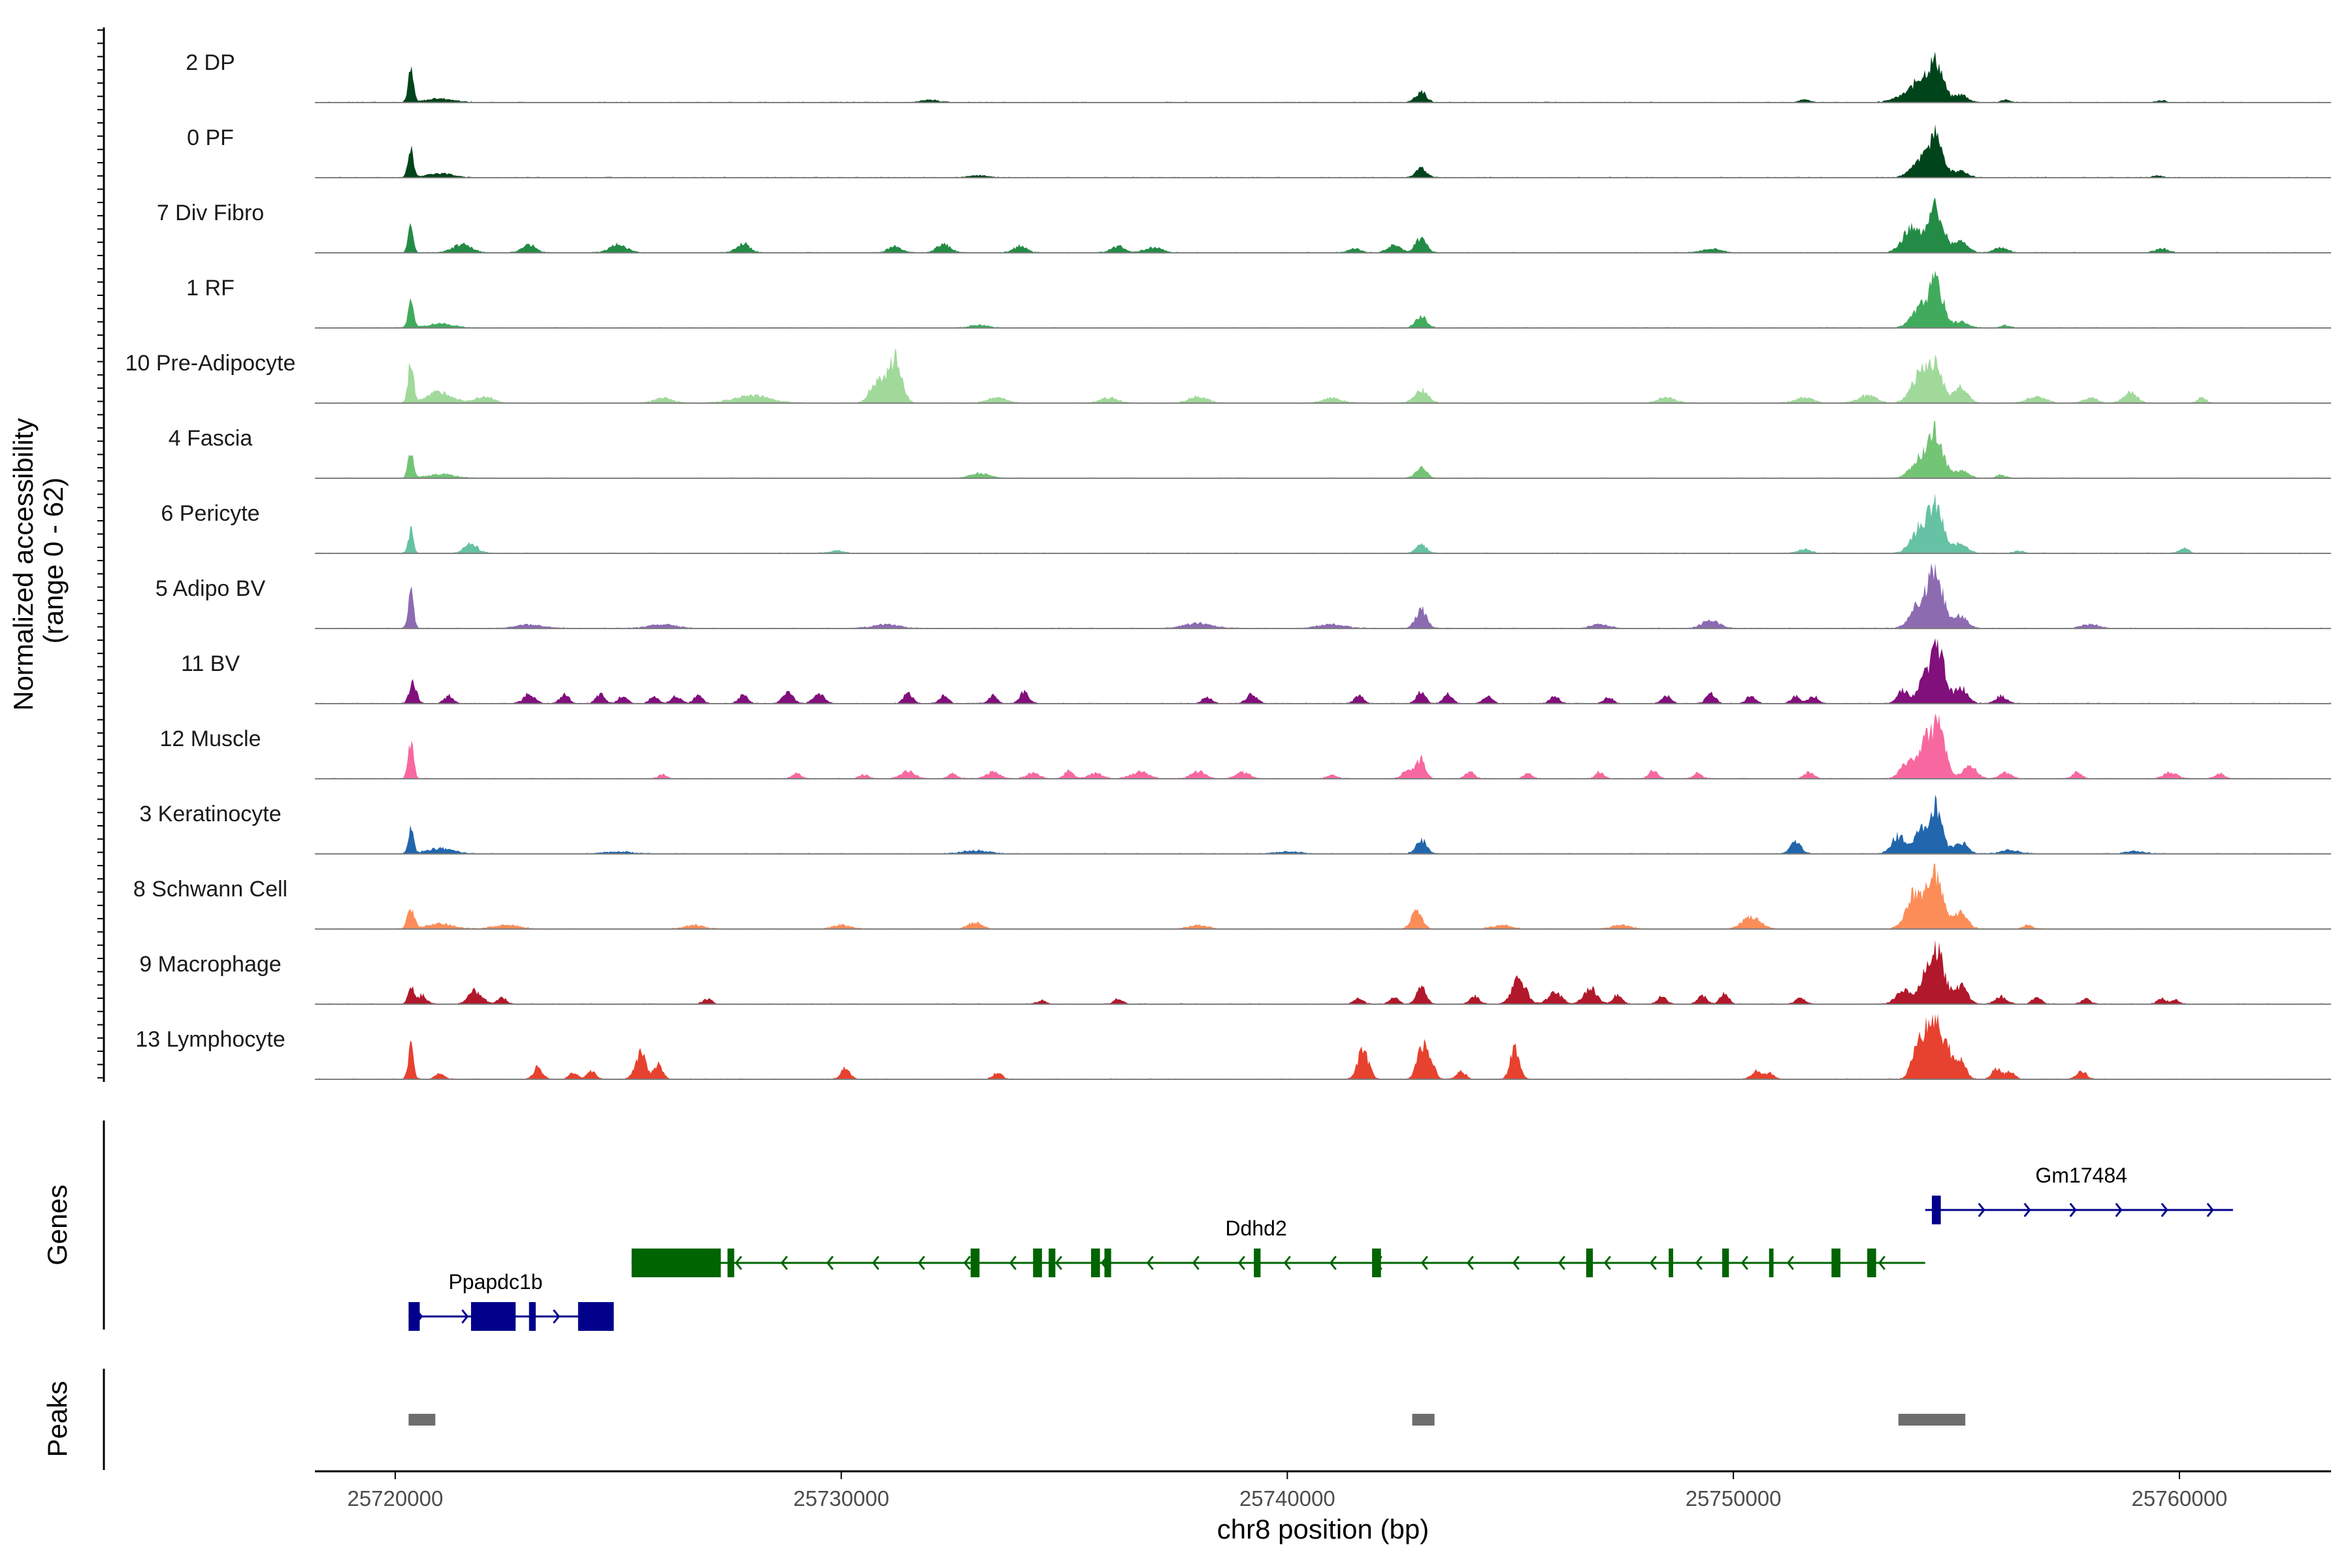  Describe the element at coordinates (841, 1498) in the screenshot. I see `x-tick-label: 25730000` at that location.